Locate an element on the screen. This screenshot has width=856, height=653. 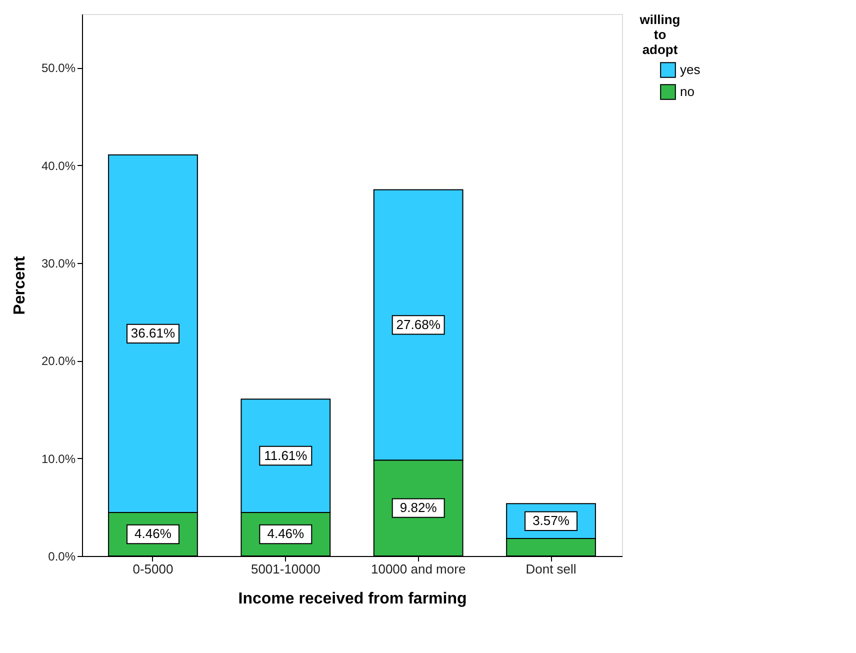
x-tick-label: 0-5000 is located at coordinates (153, 569).